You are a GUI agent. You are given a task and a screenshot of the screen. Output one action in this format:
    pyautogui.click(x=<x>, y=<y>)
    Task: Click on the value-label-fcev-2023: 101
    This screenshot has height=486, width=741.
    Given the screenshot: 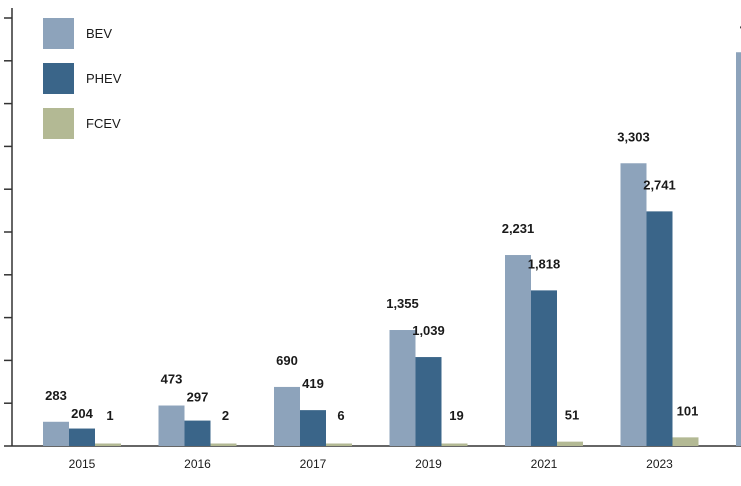 What is the action you would take?
    pyautogui.click(x=688, y=410)
    